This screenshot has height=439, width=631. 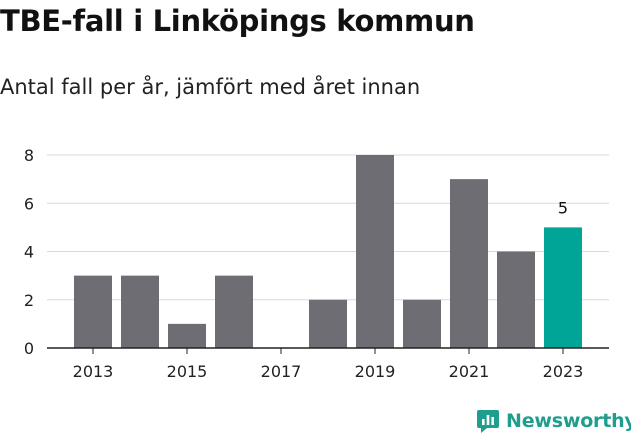 What do you see at coordinates (422, 323) in the screenshot?
I see `bar-2020` at bounding box center [422, 323].